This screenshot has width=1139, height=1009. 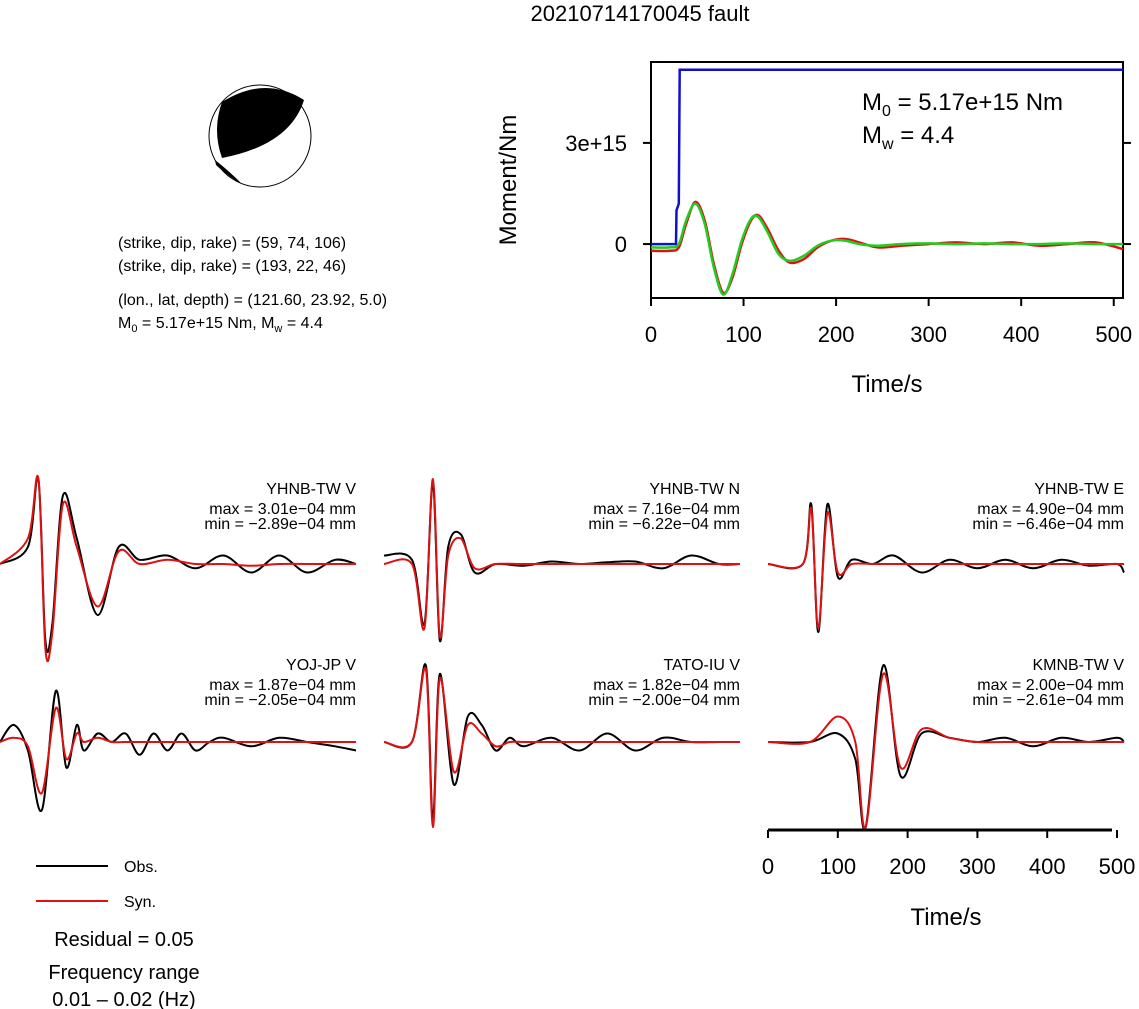 What do you see at coordinates (621, 244) in the screenshot?
I see `moment-y-tick-label: 0` at bounding box center [621, 244].